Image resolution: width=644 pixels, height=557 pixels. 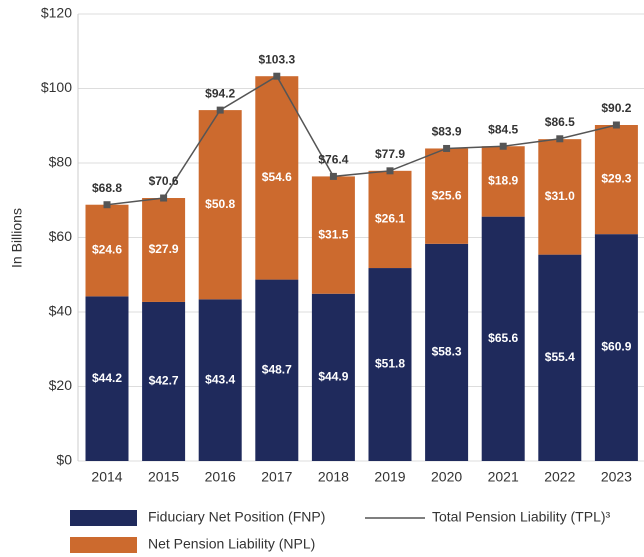 I want to click on line-label: $84.5, so click(x=503, y=129).